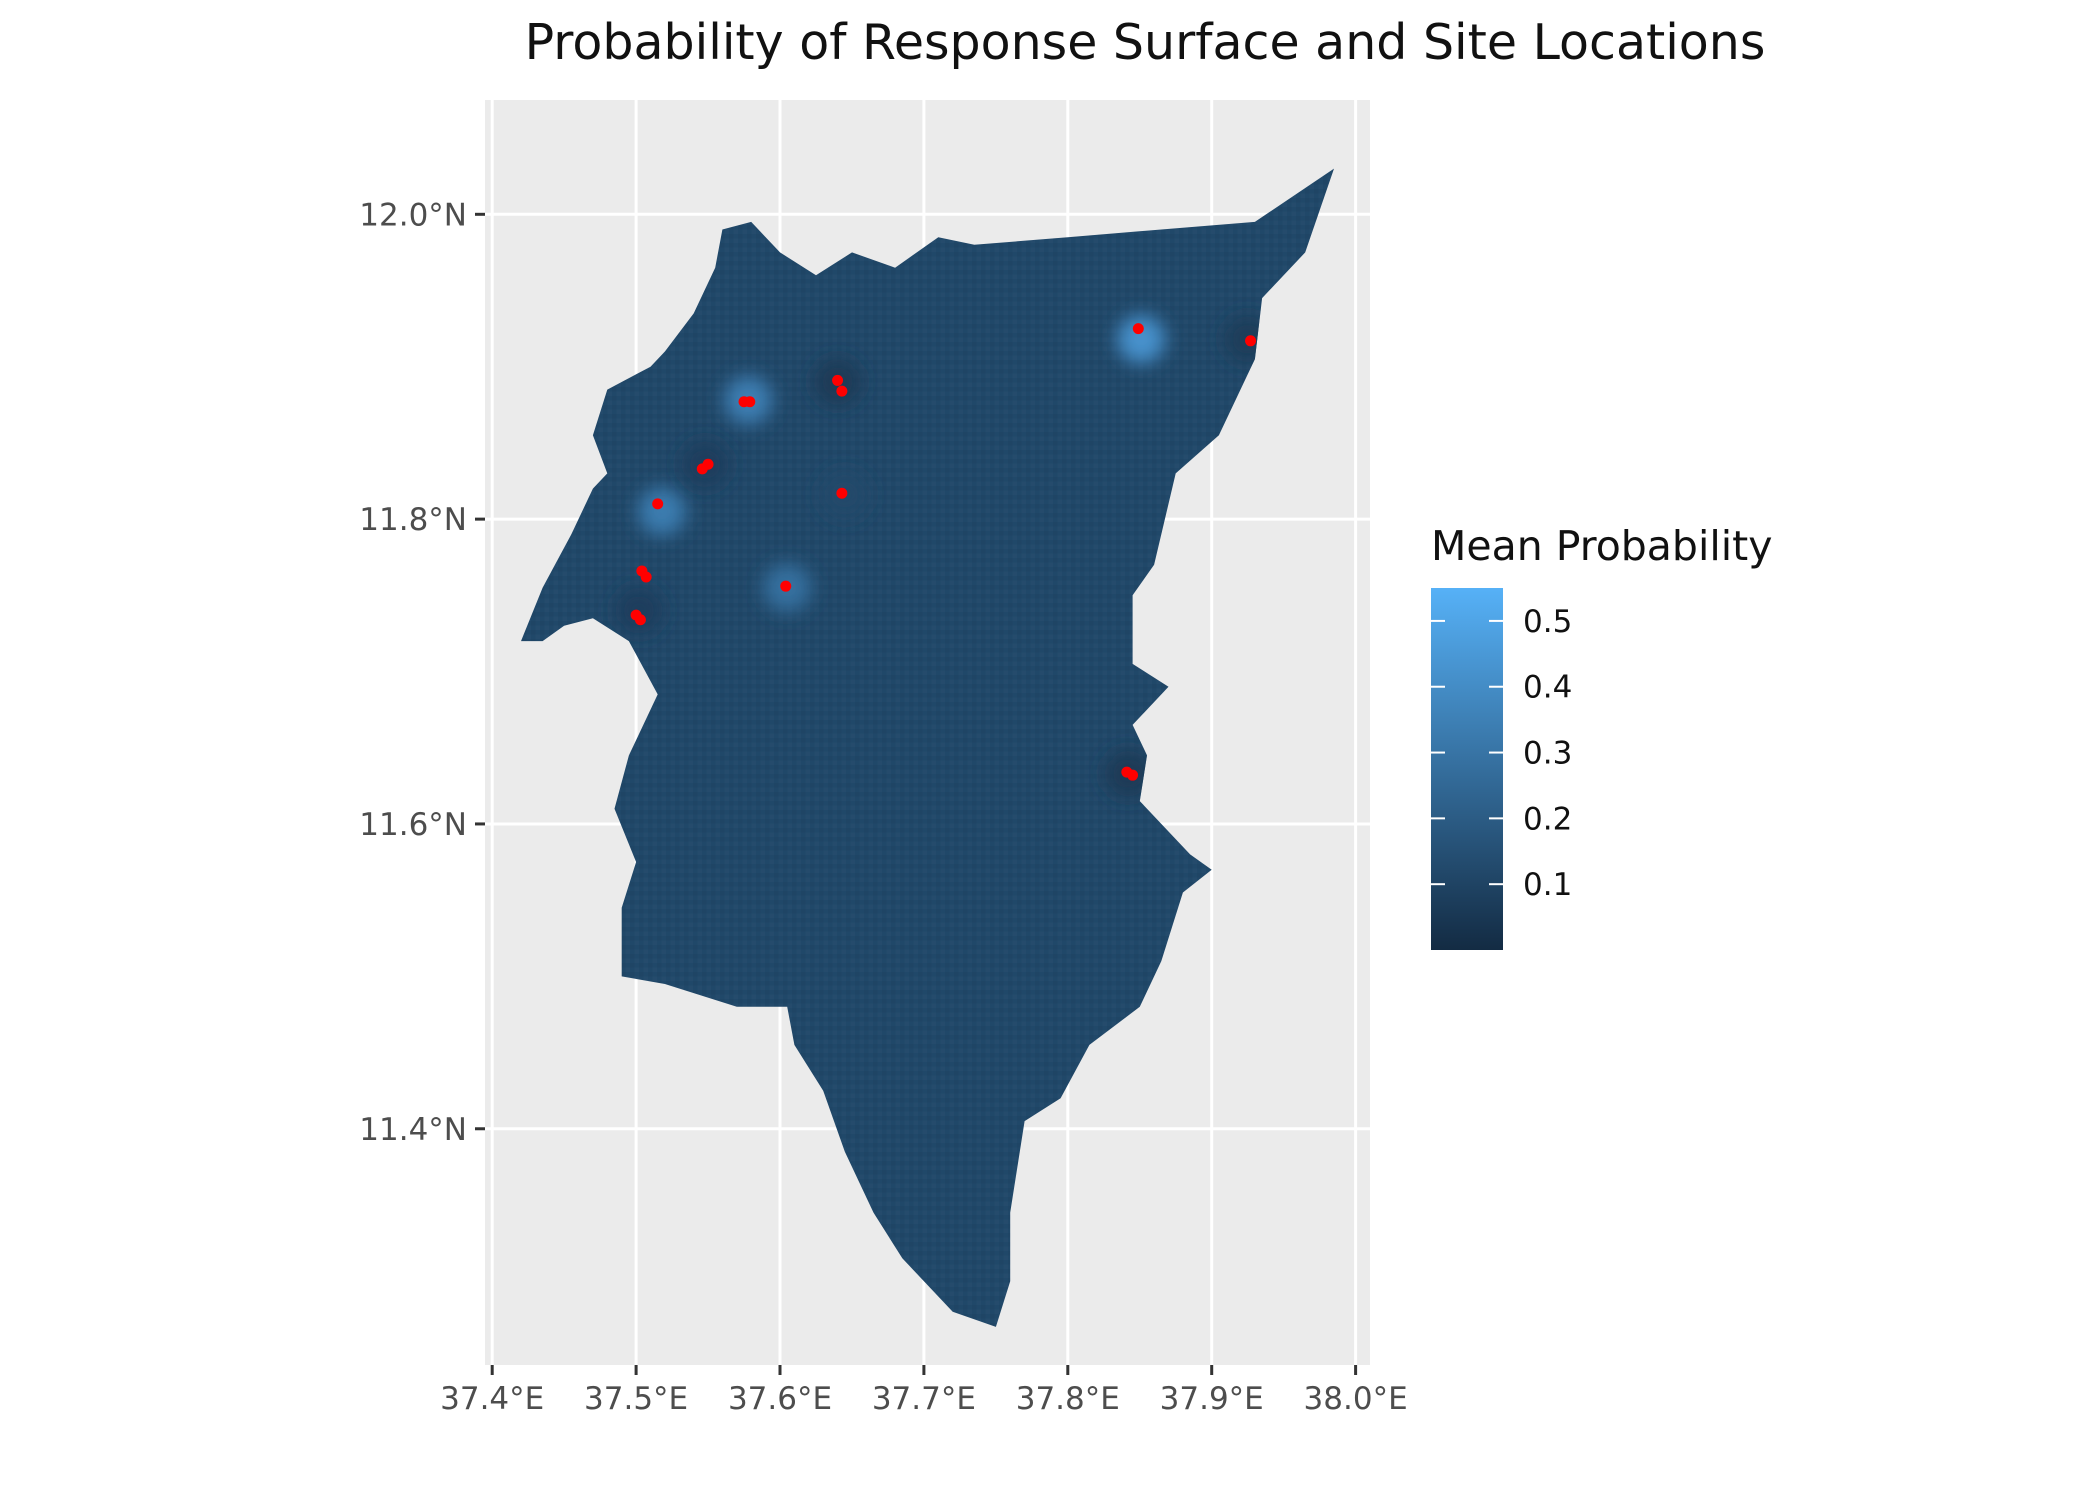  I want to click on legend-colorbar, so click(1467, 769).